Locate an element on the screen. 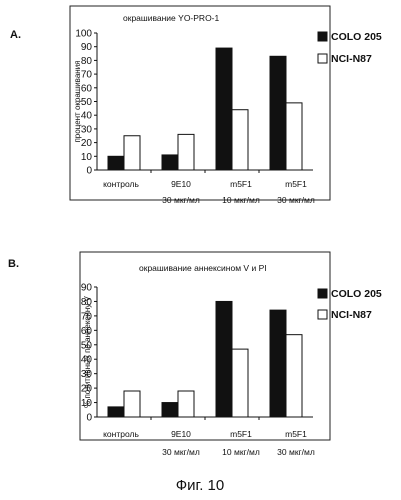 The width and height of the screenshot is (401, 500). y-tick-label: 100 is located at coordinates (83, 34).